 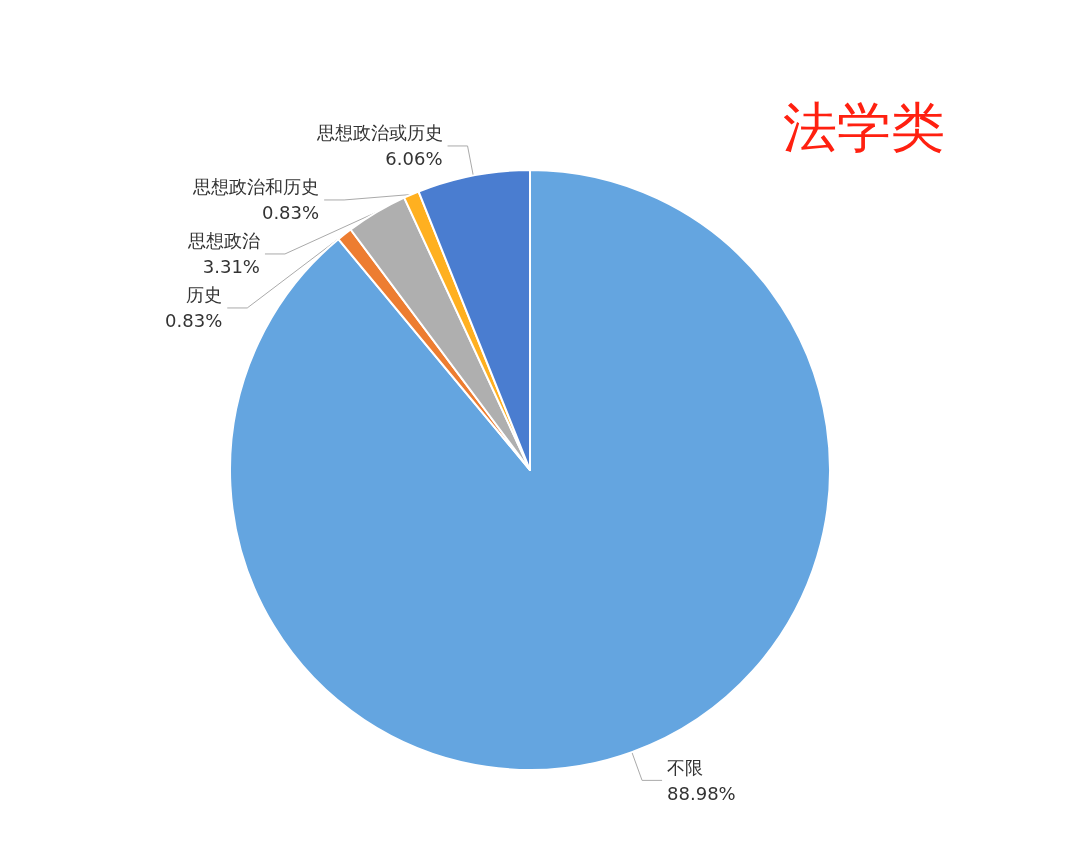 What do you see at coordinates (231, 267) in the screenshot?
I see `data-label: 3.31%` at bounding box center [231, 267].